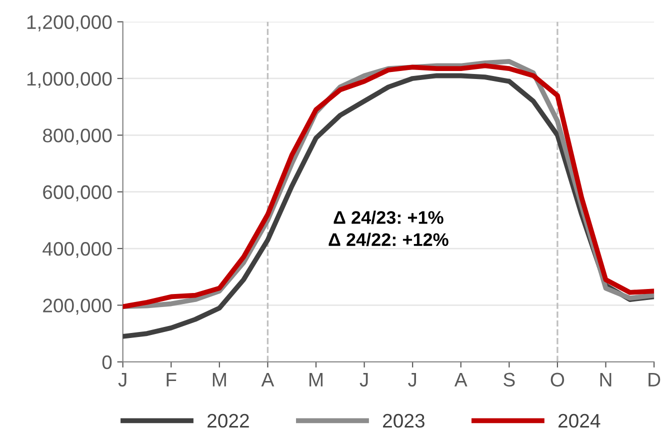 The width and height of the screenshot is (664, 436). I want to click on y-tick-label: 1,000,000, so click(69, 80).